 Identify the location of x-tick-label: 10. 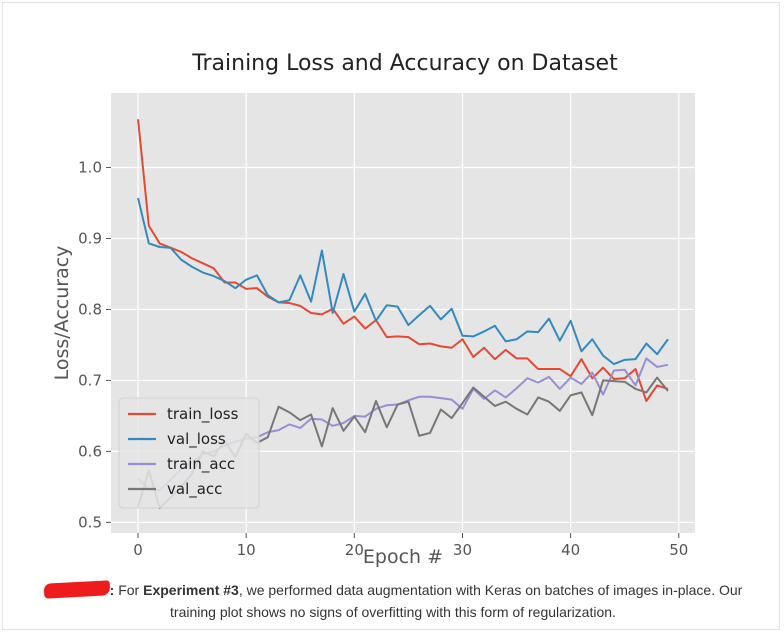
(246, 550).